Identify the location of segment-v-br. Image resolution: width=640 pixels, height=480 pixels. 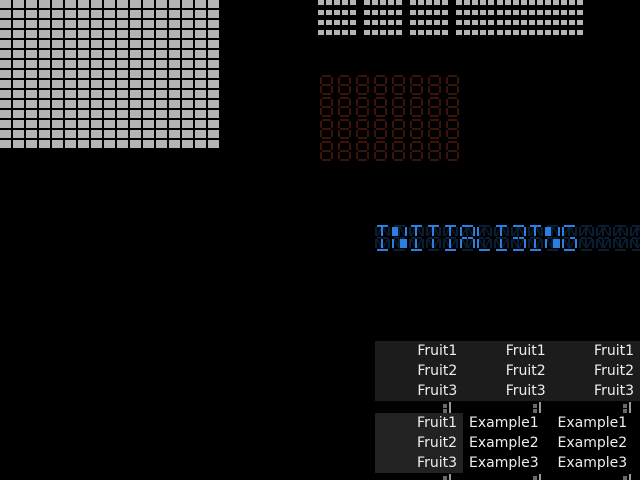
(491, 243).